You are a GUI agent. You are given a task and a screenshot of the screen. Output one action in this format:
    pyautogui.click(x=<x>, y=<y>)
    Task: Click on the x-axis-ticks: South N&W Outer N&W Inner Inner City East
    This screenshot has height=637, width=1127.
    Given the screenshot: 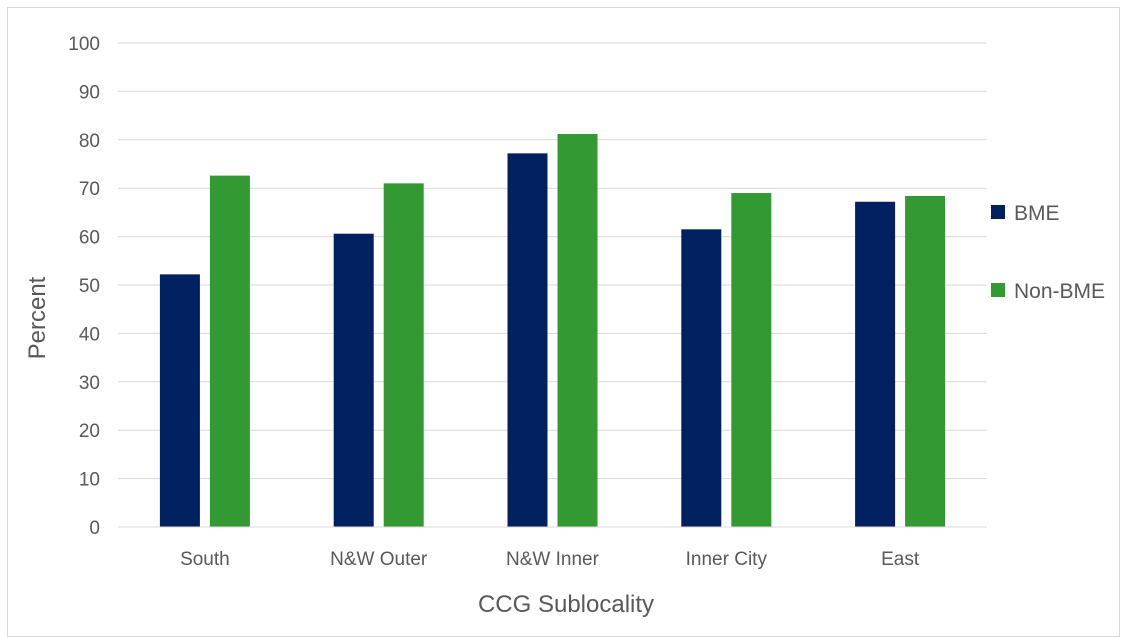 What is the action you would take?
    pyautogui.click(x=550, y=559)
    